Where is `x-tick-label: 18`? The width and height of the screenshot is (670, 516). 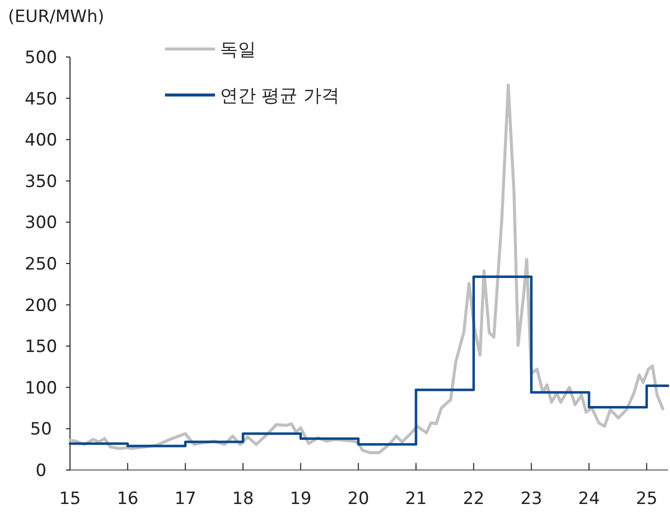 x-tick-label: 18 is located at coordinates (243, 499).